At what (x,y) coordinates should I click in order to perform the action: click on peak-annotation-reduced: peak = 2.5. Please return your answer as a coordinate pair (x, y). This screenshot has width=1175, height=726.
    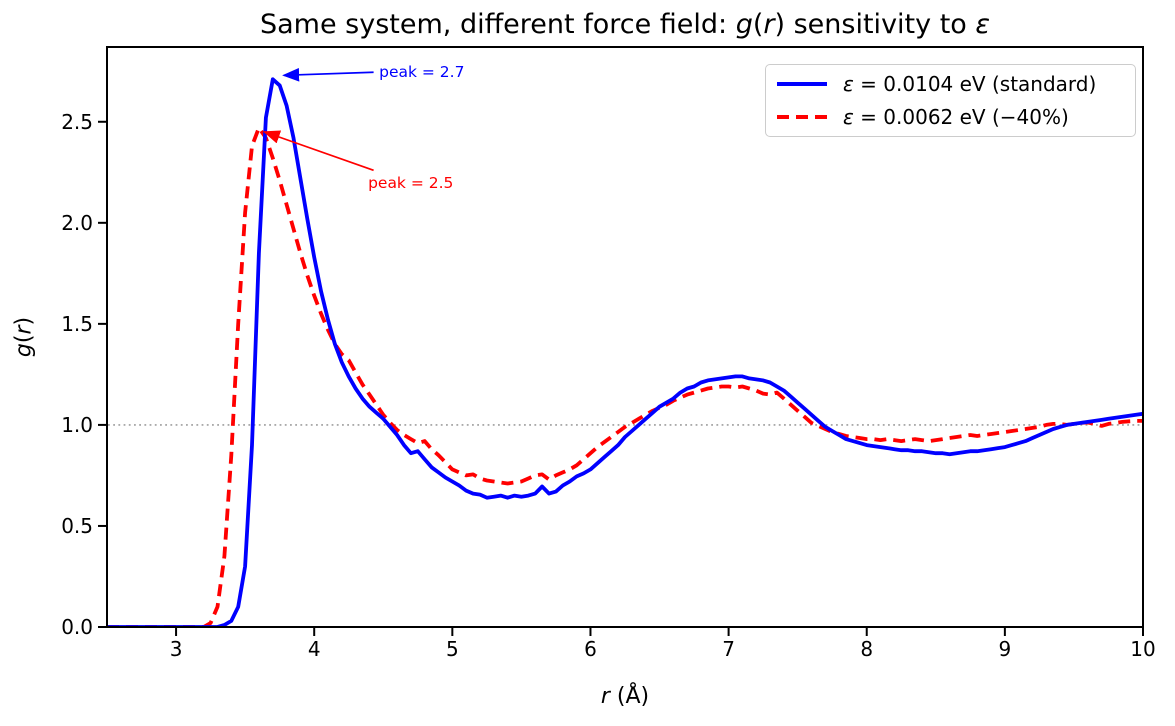
    Looking at the image, I should click on (411, 182).